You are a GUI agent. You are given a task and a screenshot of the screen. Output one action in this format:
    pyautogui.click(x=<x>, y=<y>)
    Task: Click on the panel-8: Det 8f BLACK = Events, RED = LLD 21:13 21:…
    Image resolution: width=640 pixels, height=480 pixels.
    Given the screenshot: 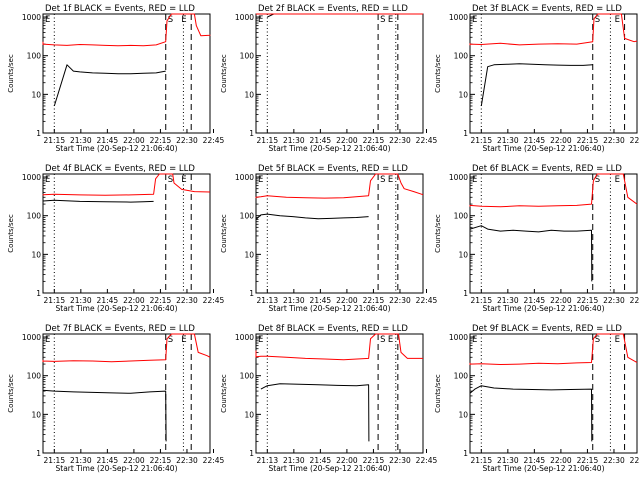 What is the action you would take?
    pyautogui.click(x=329, y=398)
    